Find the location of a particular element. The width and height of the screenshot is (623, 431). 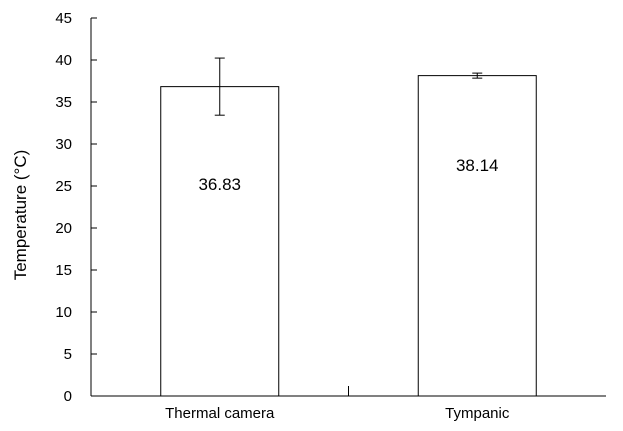

y-tick-label: 5 is located at coordinates (68, 354).